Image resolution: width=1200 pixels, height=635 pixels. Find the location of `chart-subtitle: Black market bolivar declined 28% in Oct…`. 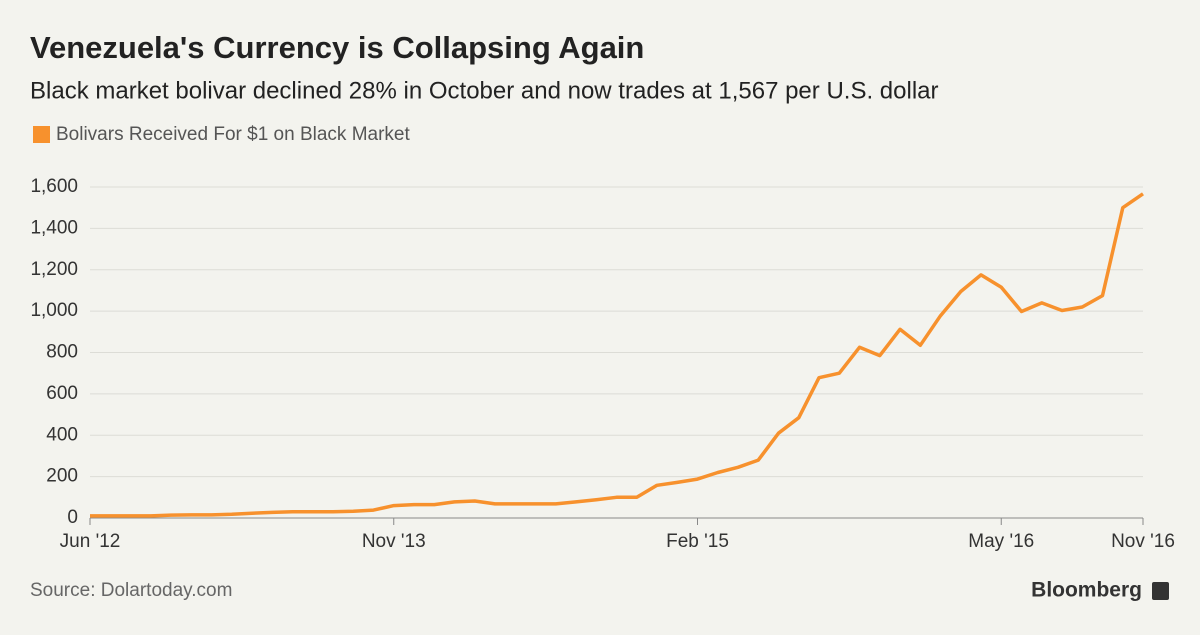

chart-subtitle: Black market bolivar declined 28% in Oct… is located at coordinates (484, 90).